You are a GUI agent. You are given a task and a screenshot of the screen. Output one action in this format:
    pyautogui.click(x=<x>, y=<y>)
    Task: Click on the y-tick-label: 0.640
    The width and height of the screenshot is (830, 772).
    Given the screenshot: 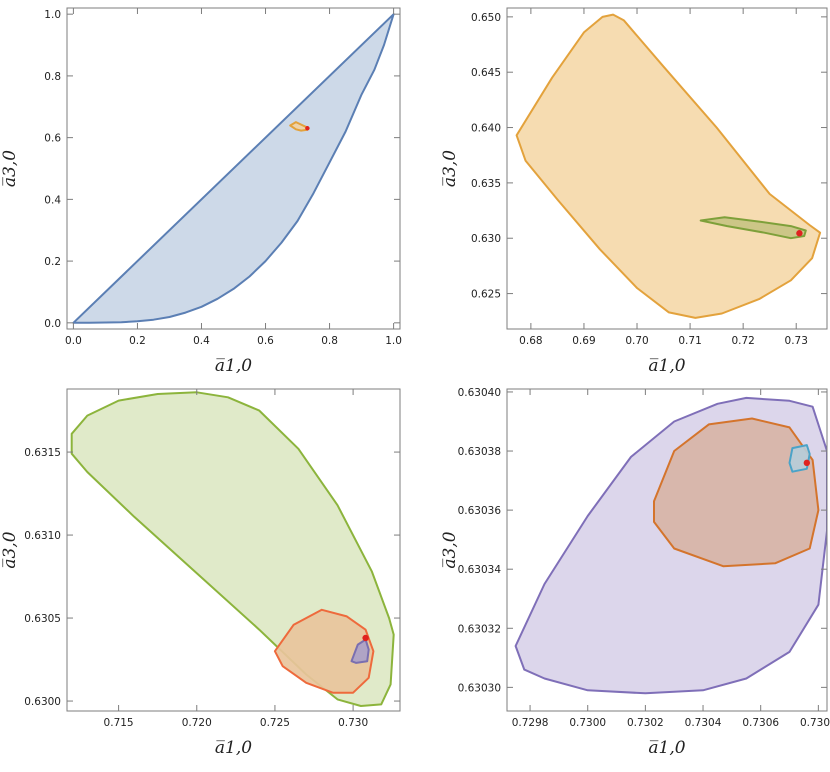 What is the action you would take?
    pyautogui.click(x=486, y=129)
    